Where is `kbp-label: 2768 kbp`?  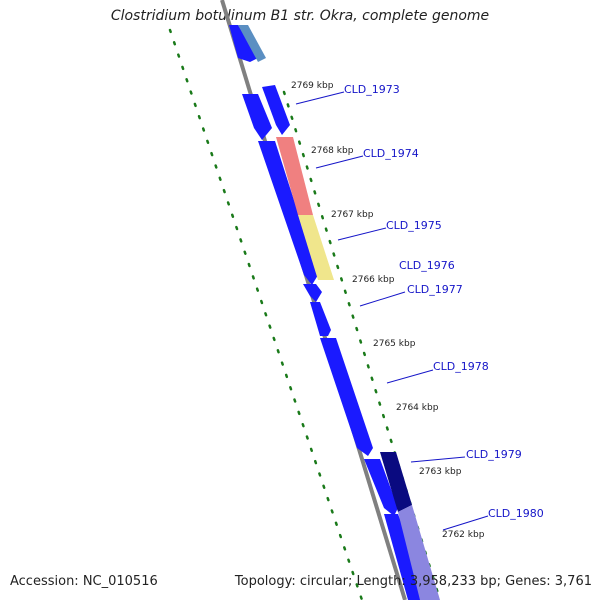
kbp-label: 2768 kbp is located at coordinates (332, 151).